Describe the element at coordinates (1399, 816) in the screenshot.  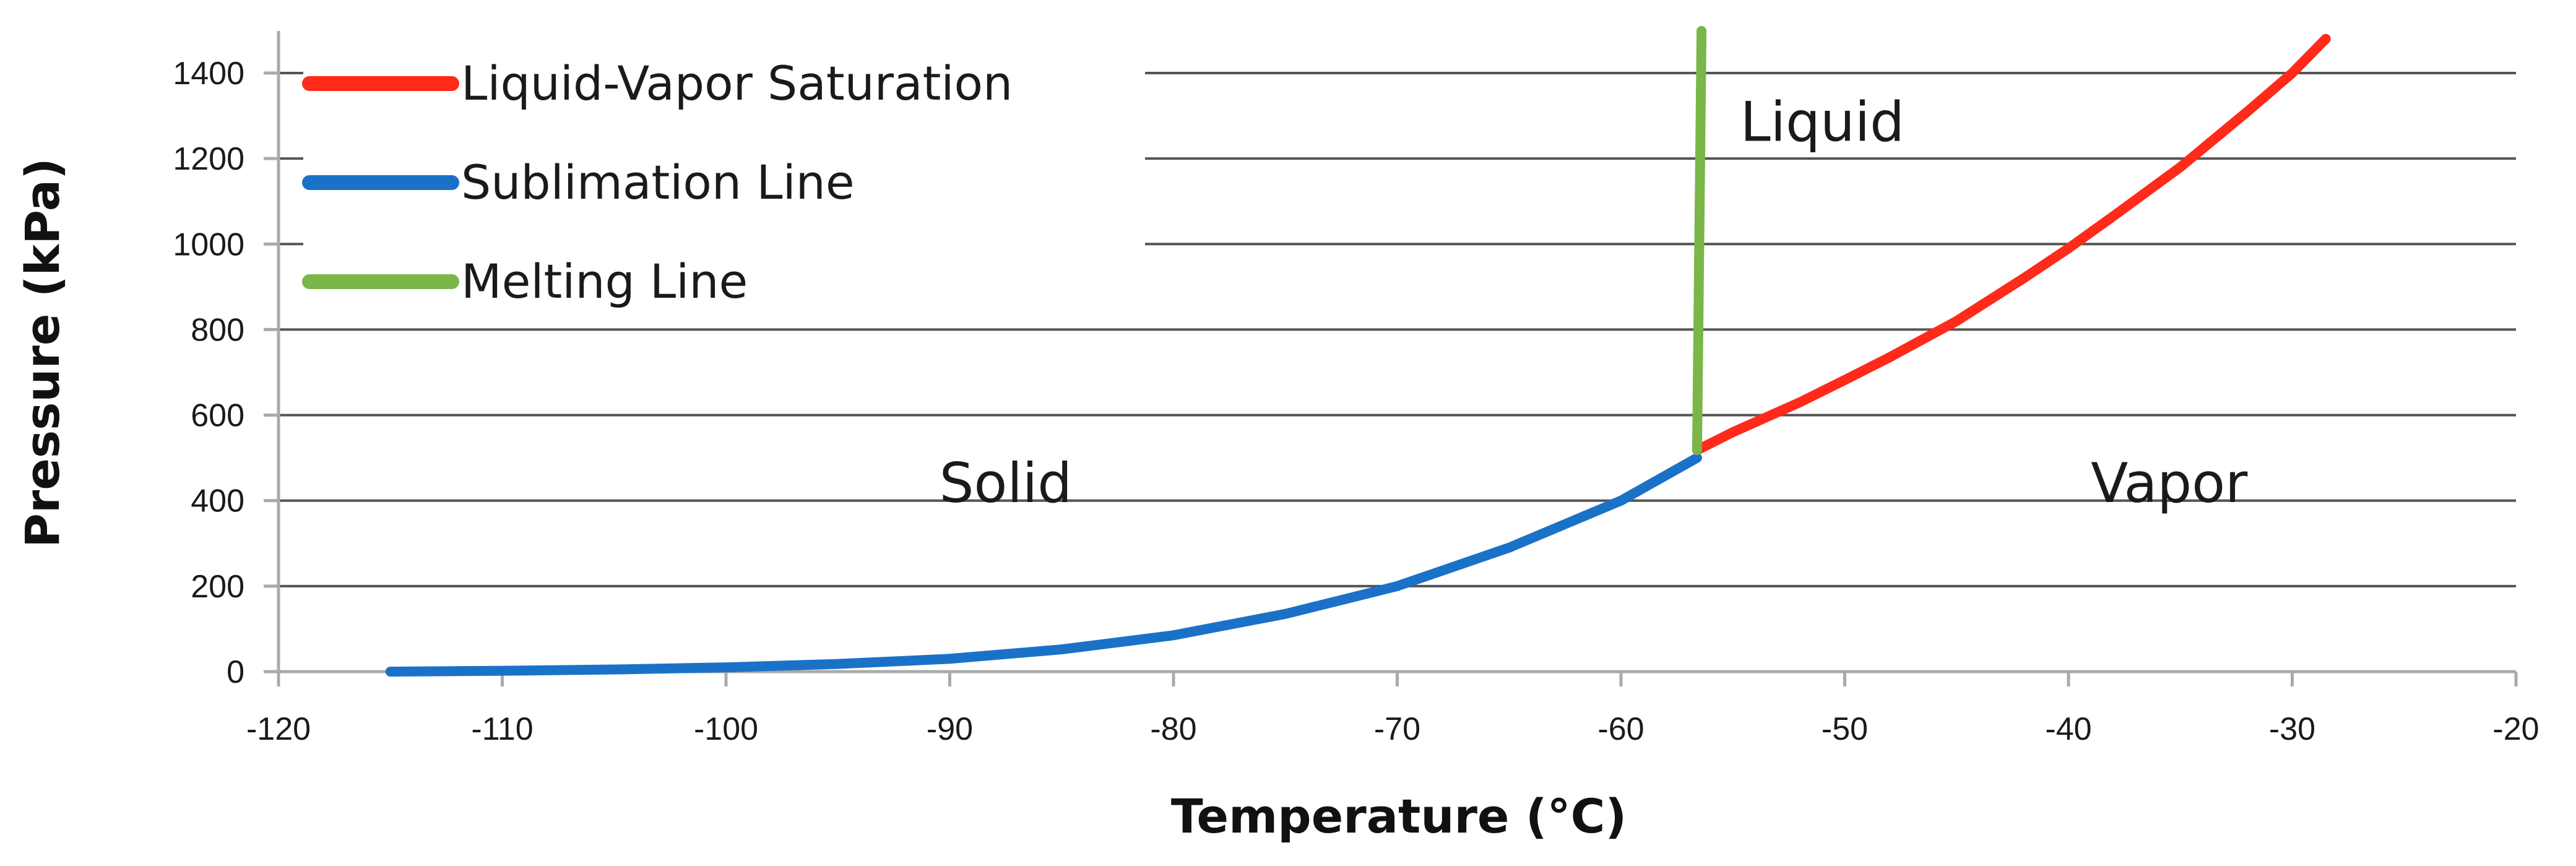
I see `x-axis-title: Temperature (°C)` at that location.